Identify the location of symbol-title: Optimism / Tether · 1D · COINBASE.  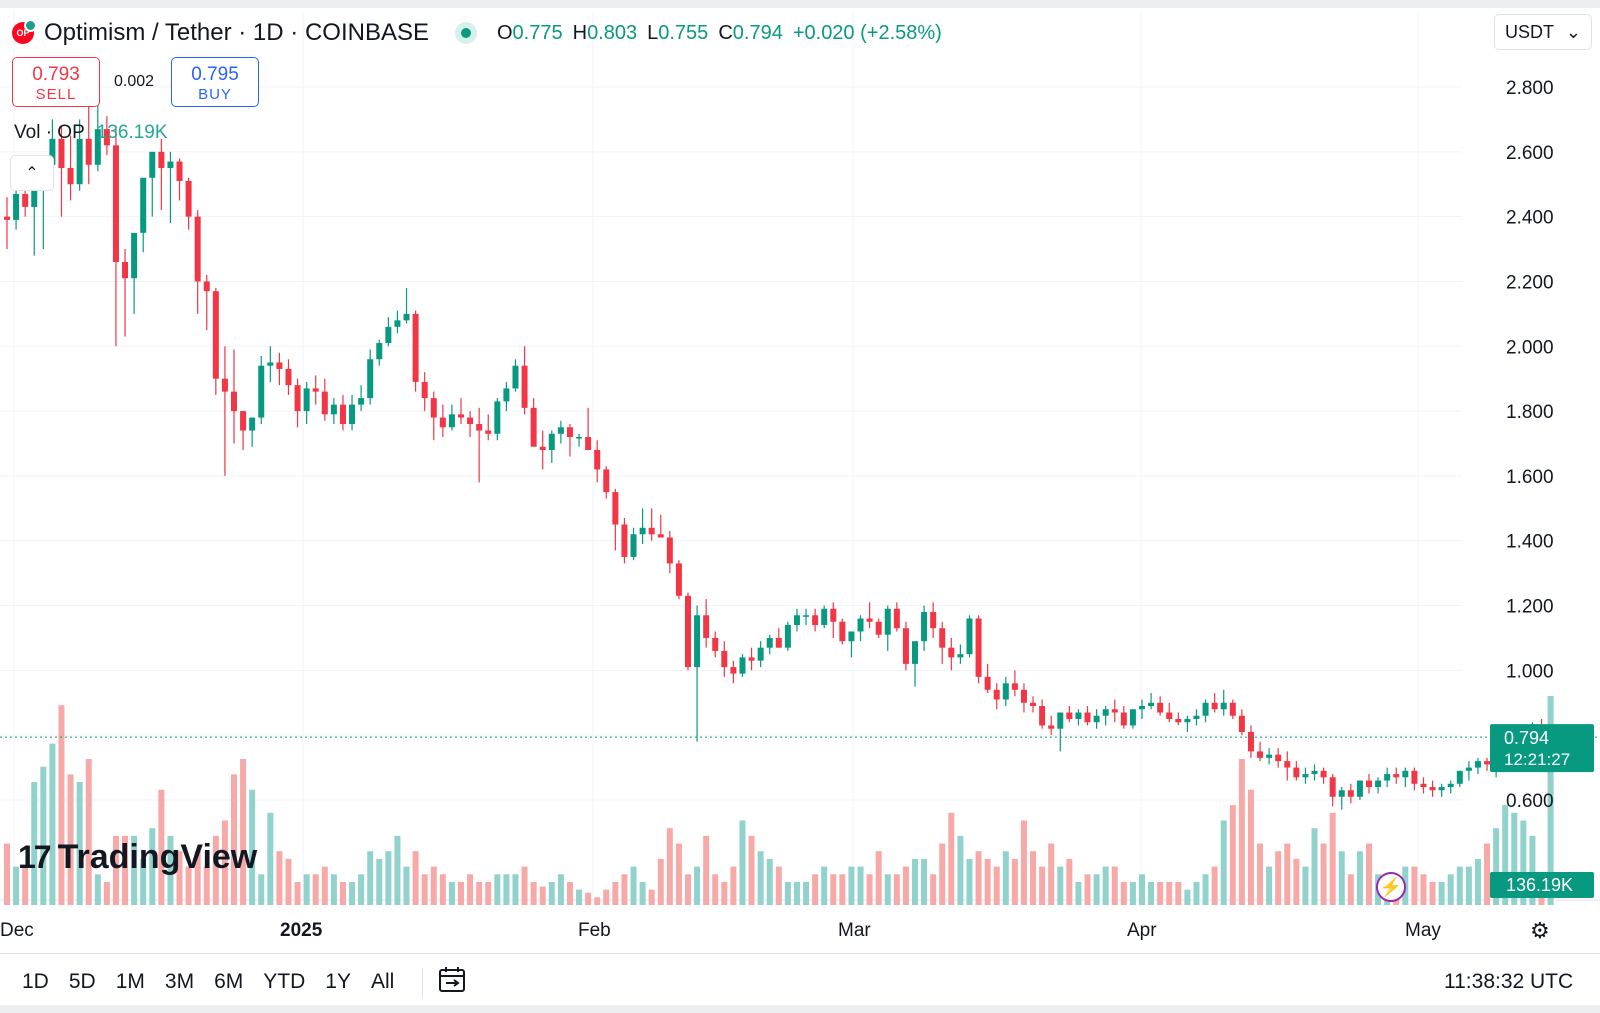
(236, 32).